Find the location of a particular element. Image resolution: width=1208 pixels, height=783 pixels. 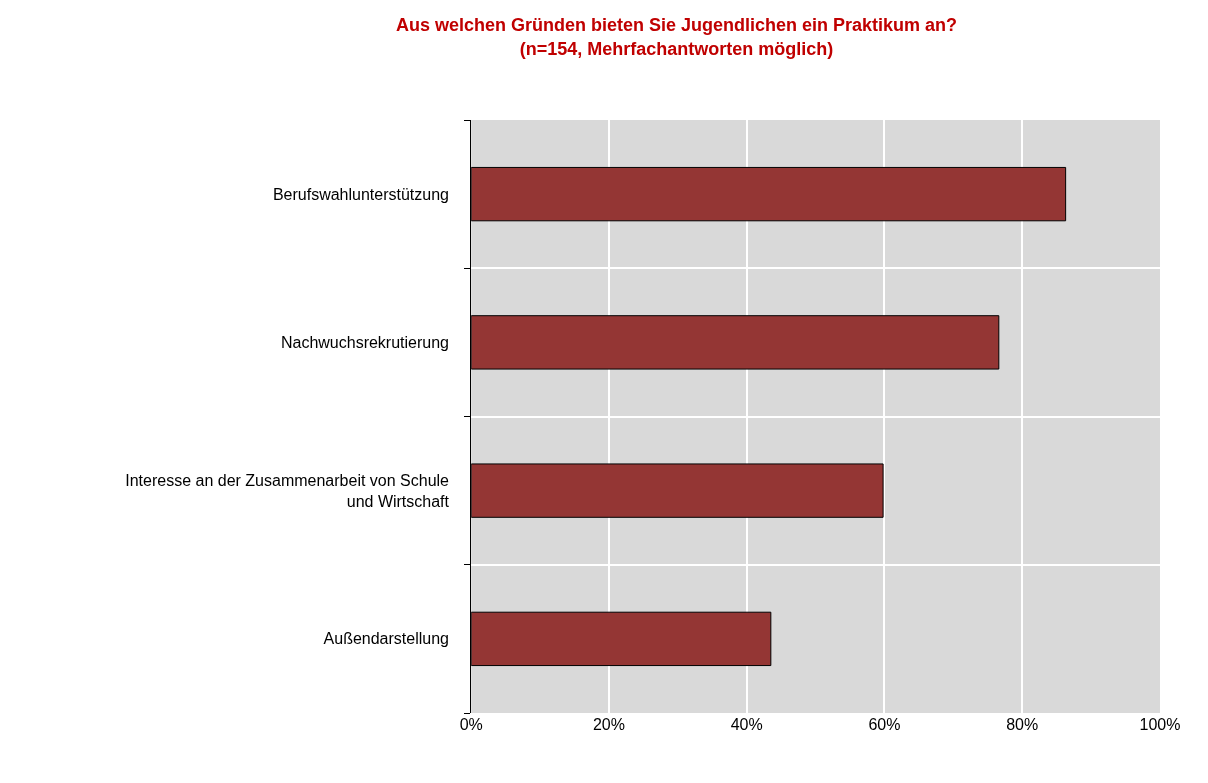

x-tick-label: 0% is located at coordinates (471, 724).